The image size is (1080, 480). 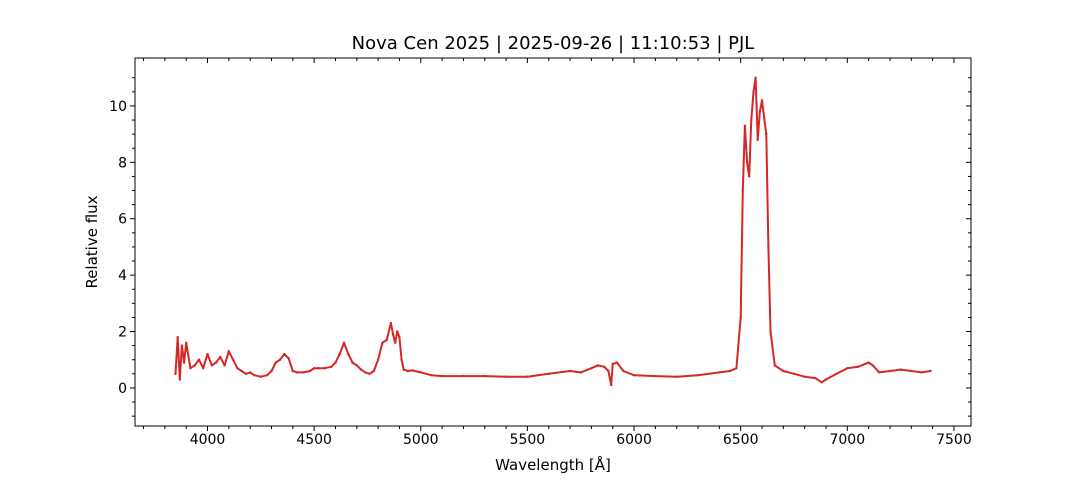 What do you see at coordinates (122, 276) in the screenshot?
I see `y-tick-label: 4` at bounding box center [122, 276].